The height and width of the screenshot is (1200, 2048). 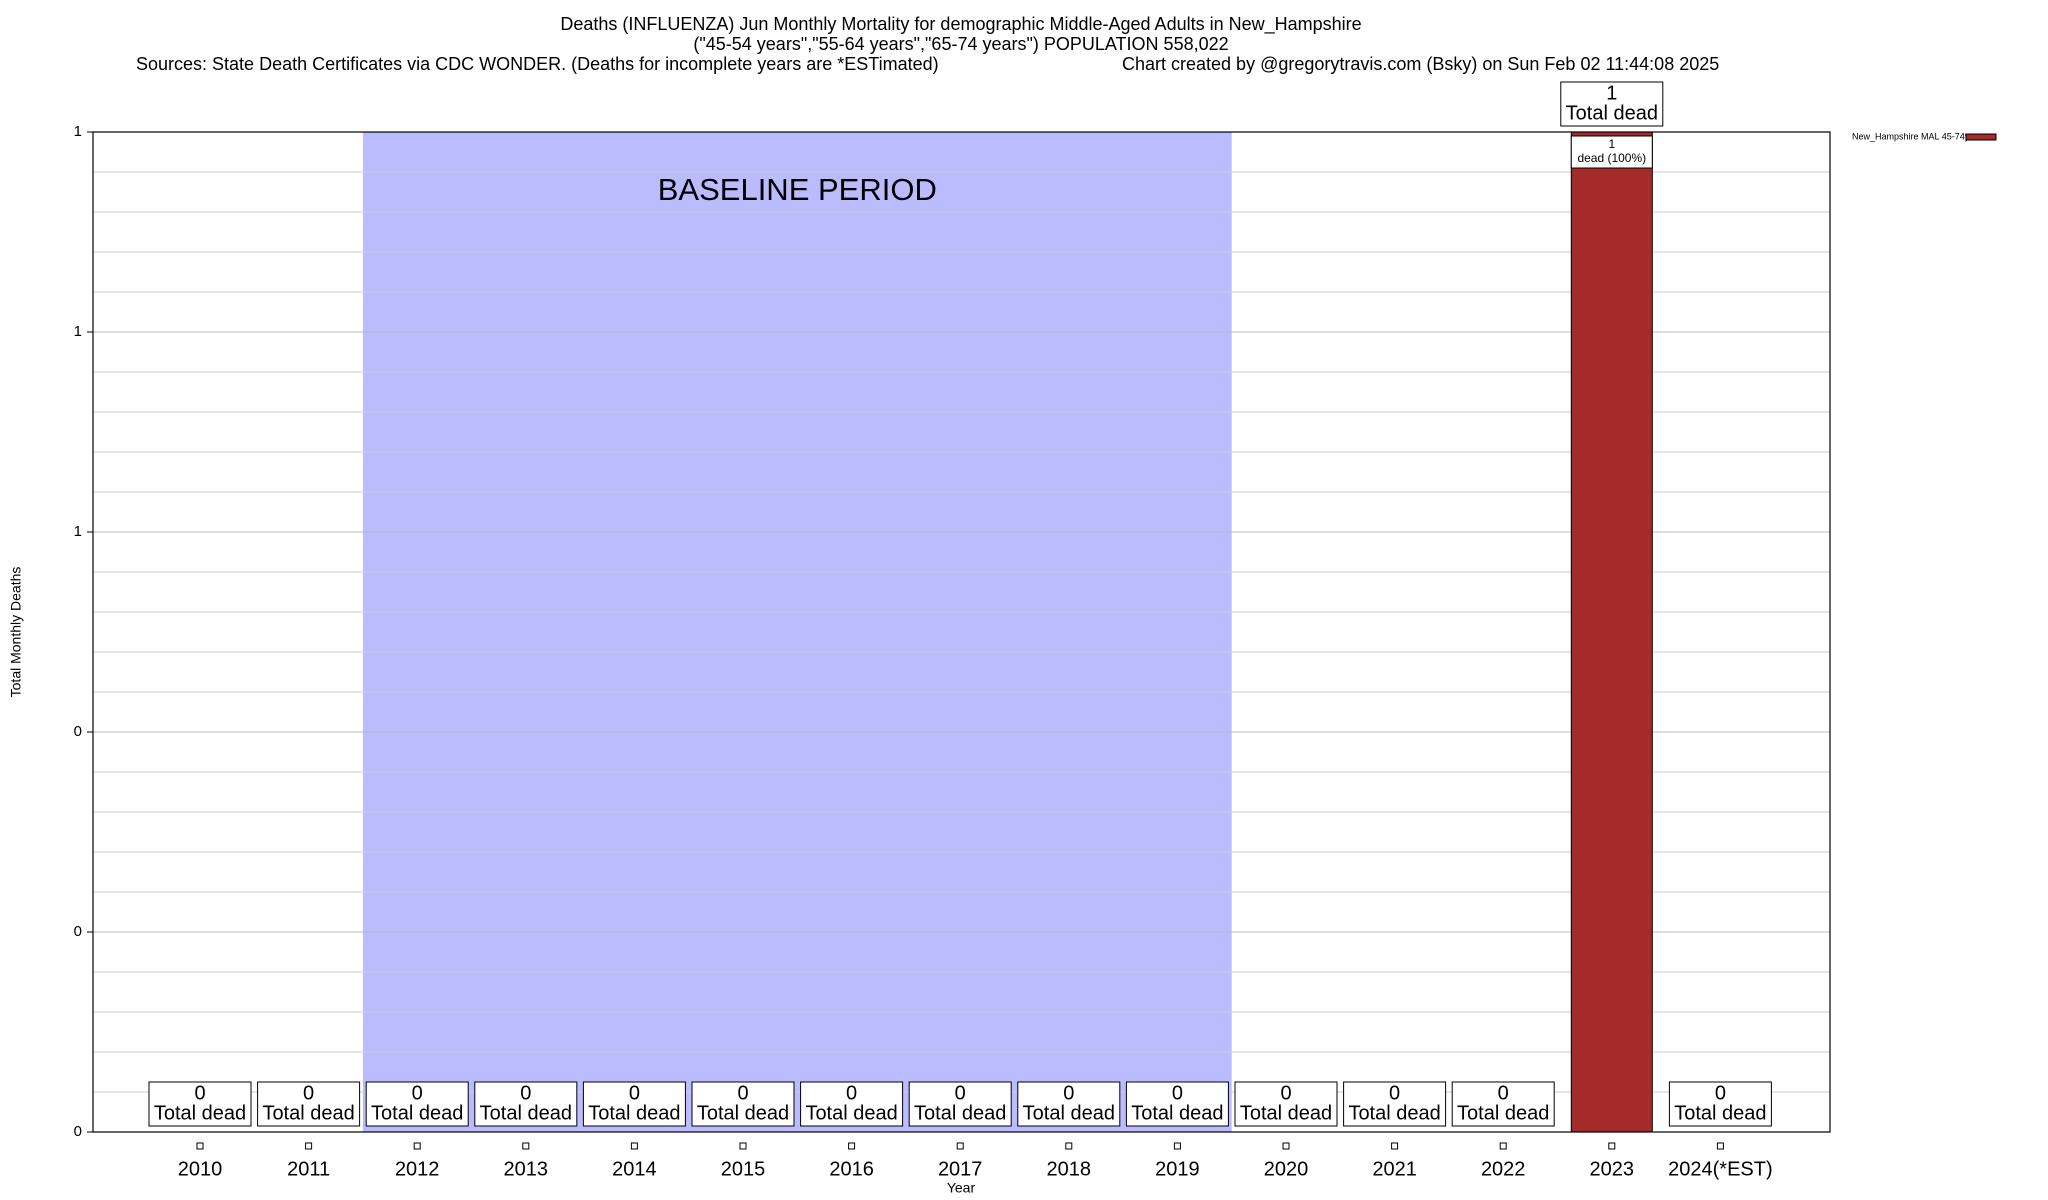 I want to click on total-value-label: 1, so click(x=1611, y=93).